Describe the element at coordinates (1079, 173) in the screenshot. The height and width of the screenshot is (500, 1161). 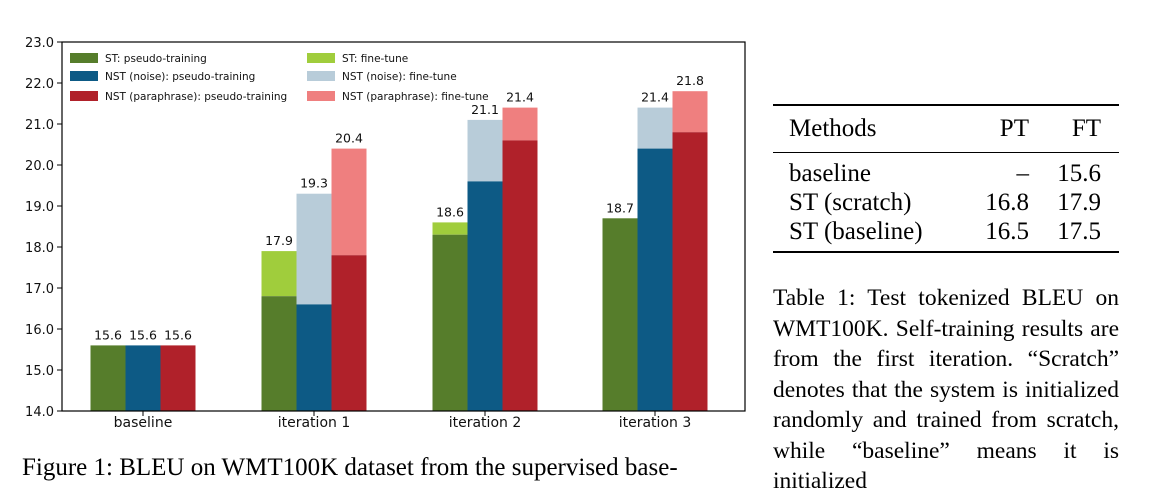
I see `cell-ft: 15.6` at that location.